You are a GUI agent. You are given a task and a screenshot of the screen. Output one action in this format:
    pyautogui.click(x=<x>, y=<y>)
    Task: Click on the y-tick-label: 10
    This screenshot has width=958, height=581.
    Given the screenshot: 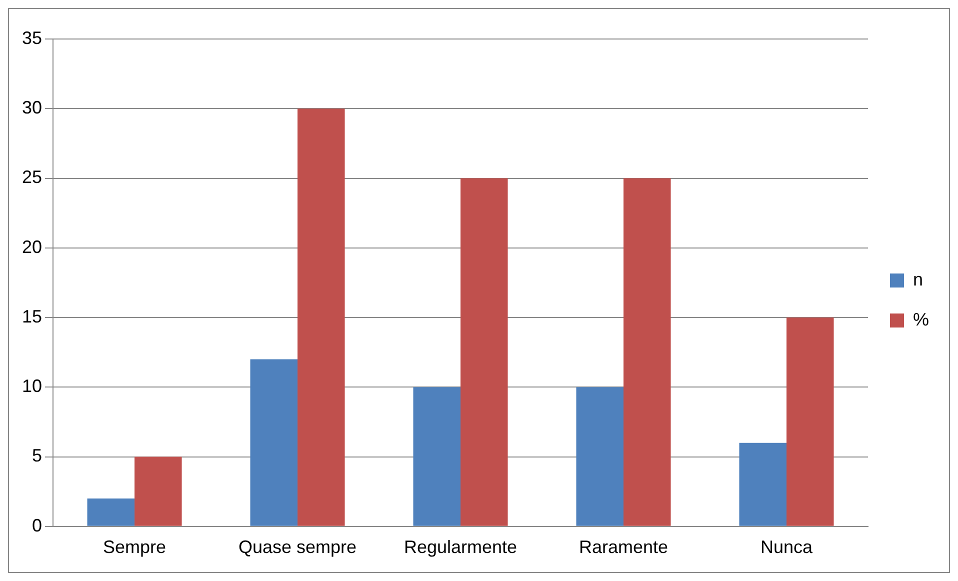 What is the action you would take?
    pyautogui.click(x=32, y=386)
    